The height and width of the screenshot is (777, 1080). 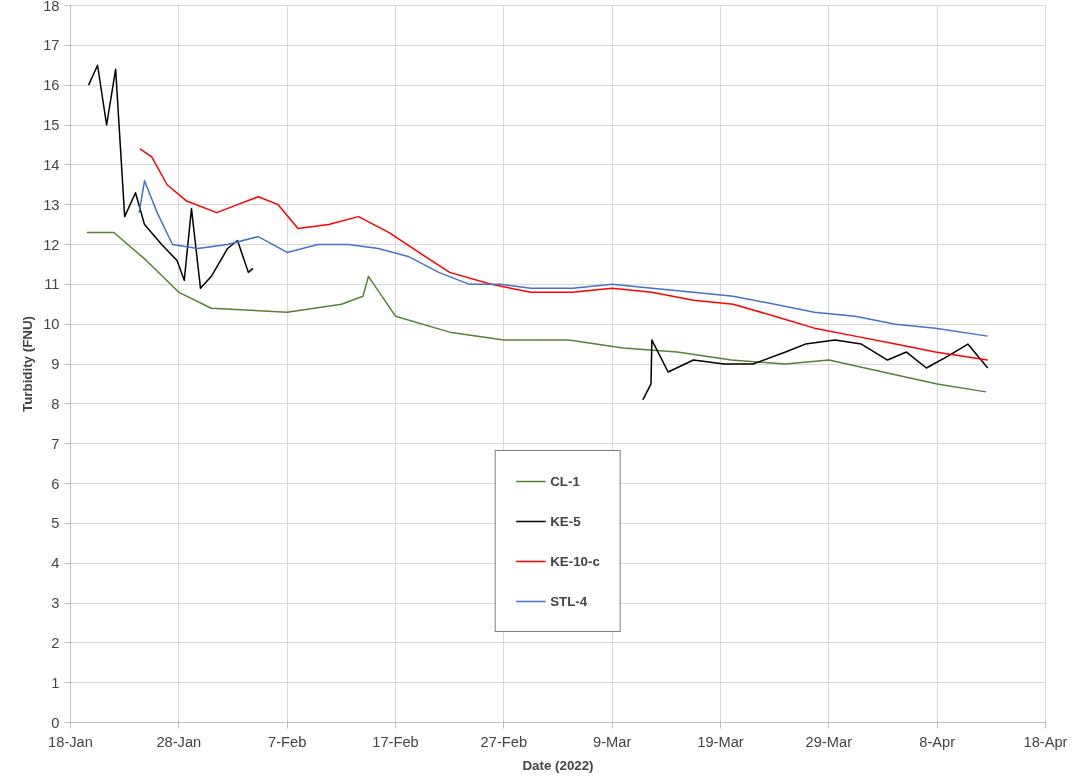 I want to click on y-tick-label: 18, so click(x=51, y=7).